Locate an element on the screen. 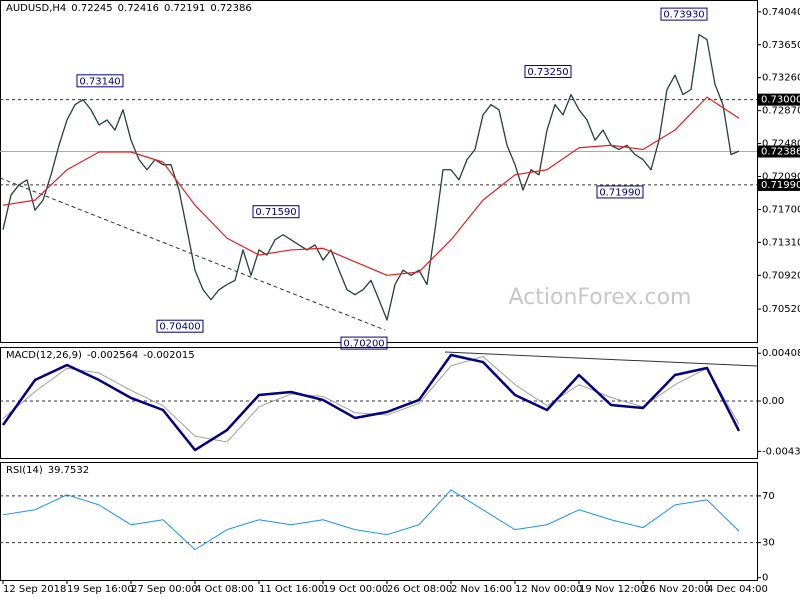  panel-title: RSI(14) 39.7532 is located at coordinates (47, 470).